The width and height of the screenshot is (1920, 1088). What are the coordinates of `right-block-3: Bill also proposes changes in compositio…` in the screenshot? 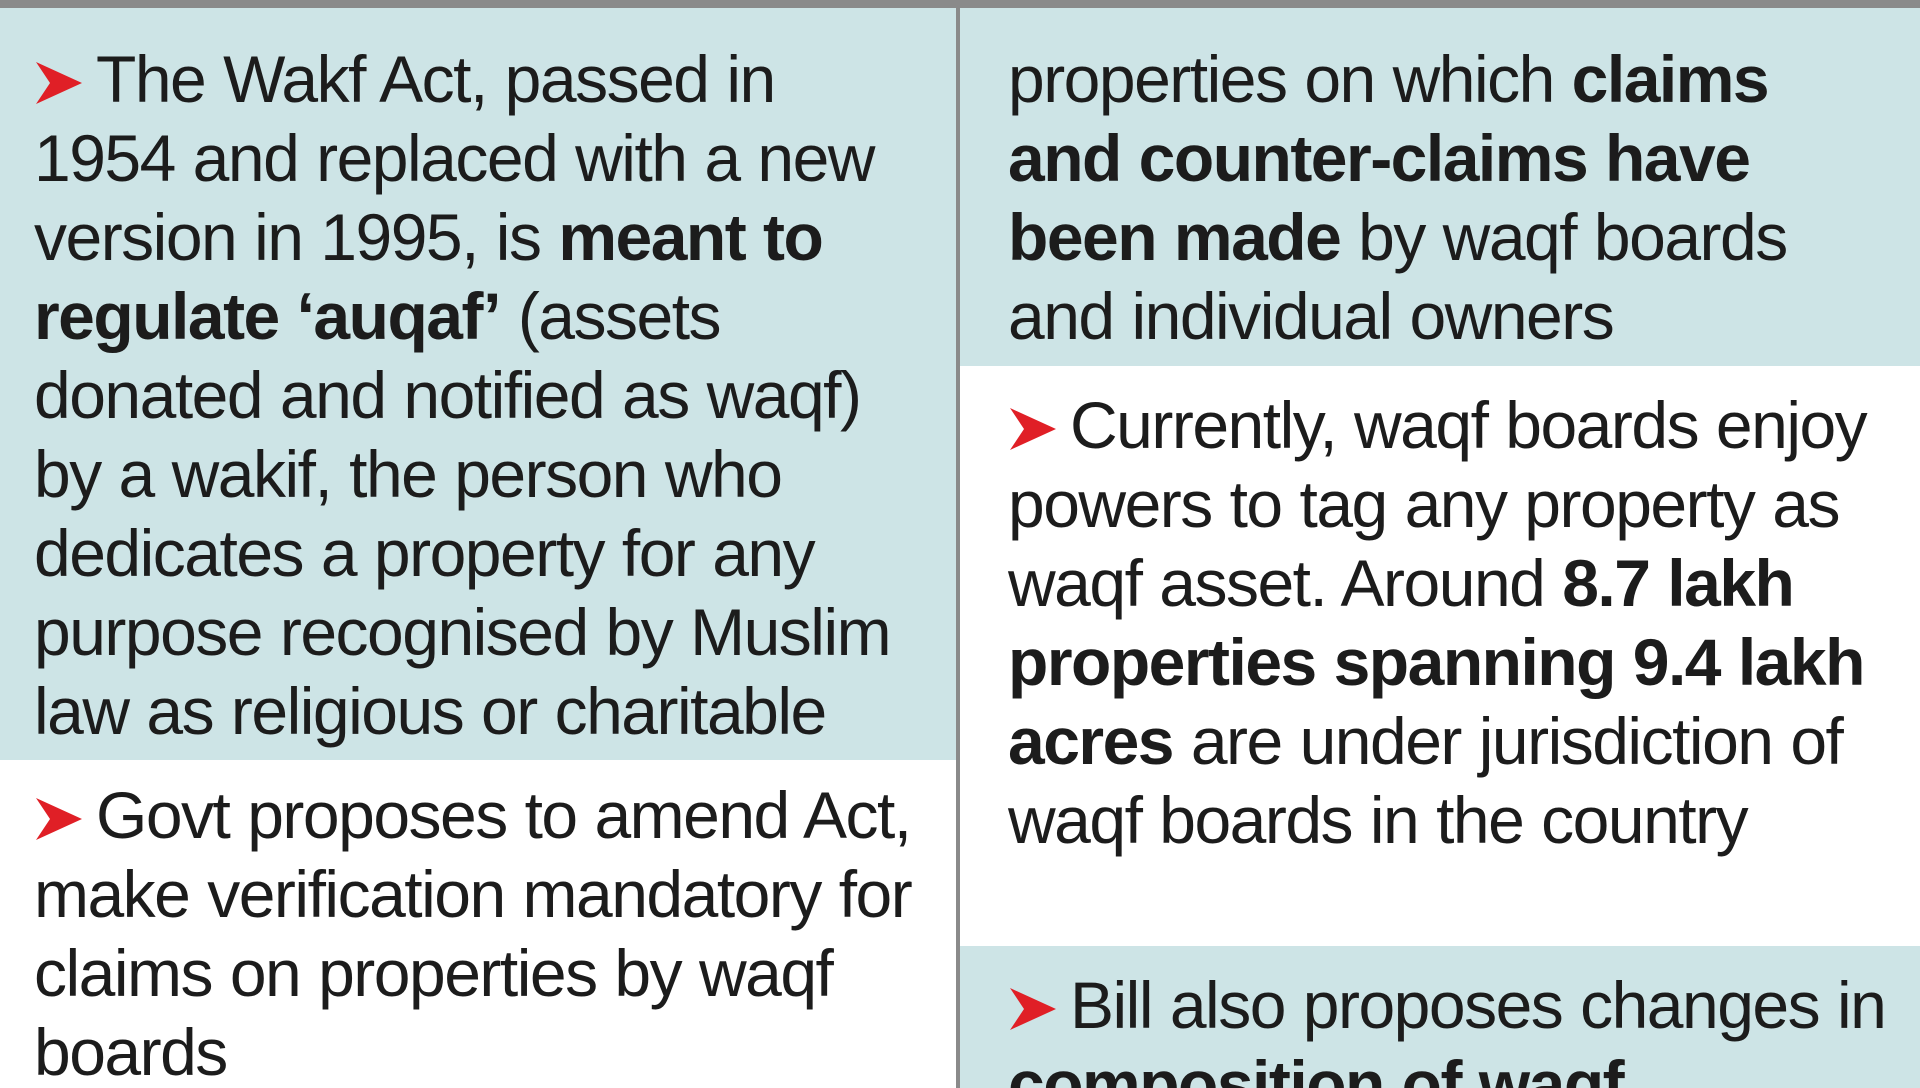 It's located at (1440, 1017).